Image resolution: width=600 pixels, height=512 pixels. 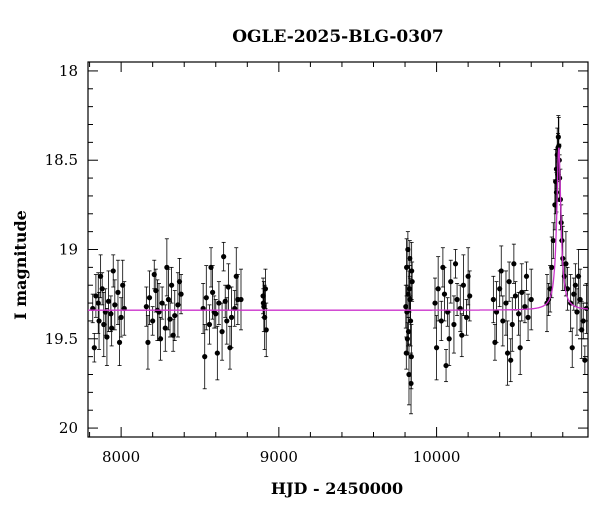 What do you see at coordinates (20, 265) in the screenshot?
I see `y-axis-label: I magnitude` at bounding box center [20, 265].